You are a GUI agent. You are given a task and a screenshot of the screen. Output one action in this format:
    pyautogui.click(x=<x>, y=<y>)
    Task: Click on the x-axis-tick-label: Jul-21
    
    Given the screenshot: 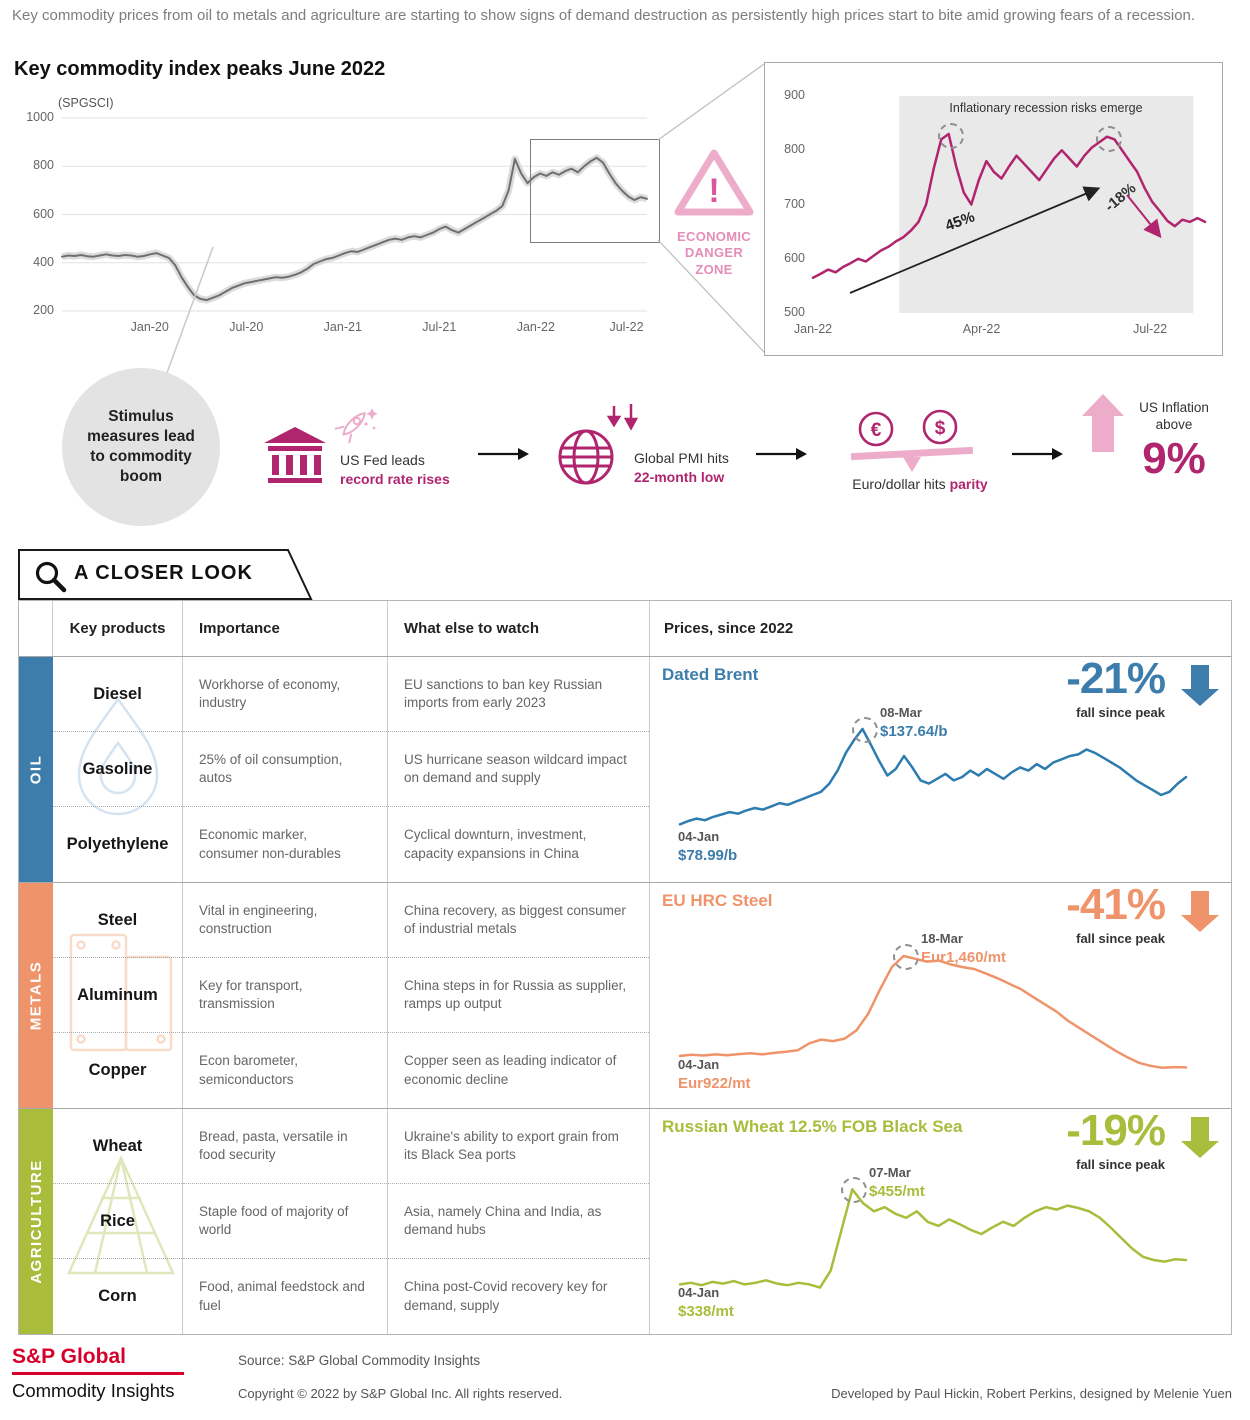 What is the action you would take?
    pyautogui.click(x=439, y=327)
    